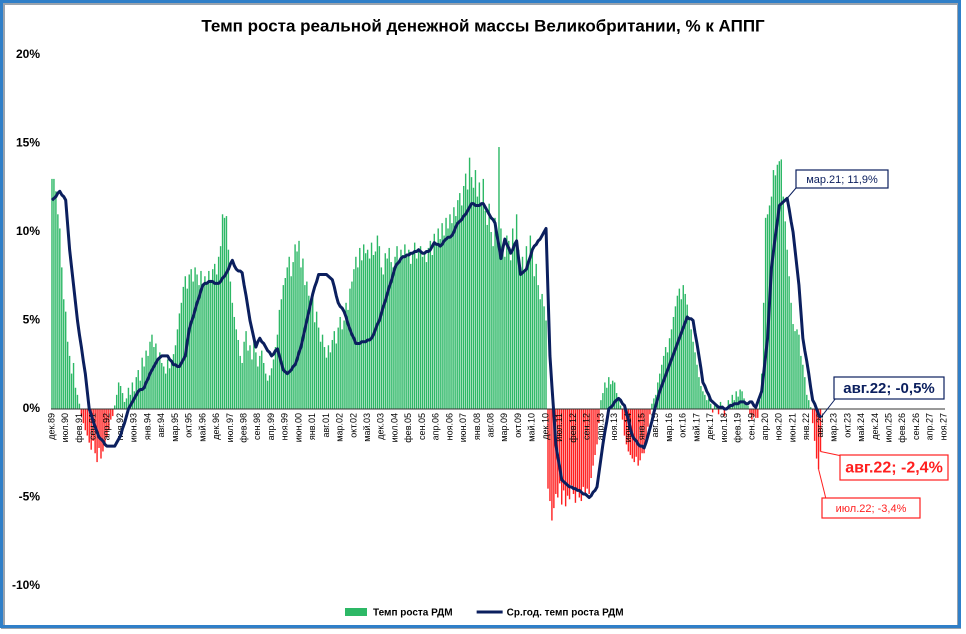 This screenshot has width=966, height=634. Describe the element at coordinates (340, 427) in the screenshot. I see `x-tick-label: мар.02` at that location.